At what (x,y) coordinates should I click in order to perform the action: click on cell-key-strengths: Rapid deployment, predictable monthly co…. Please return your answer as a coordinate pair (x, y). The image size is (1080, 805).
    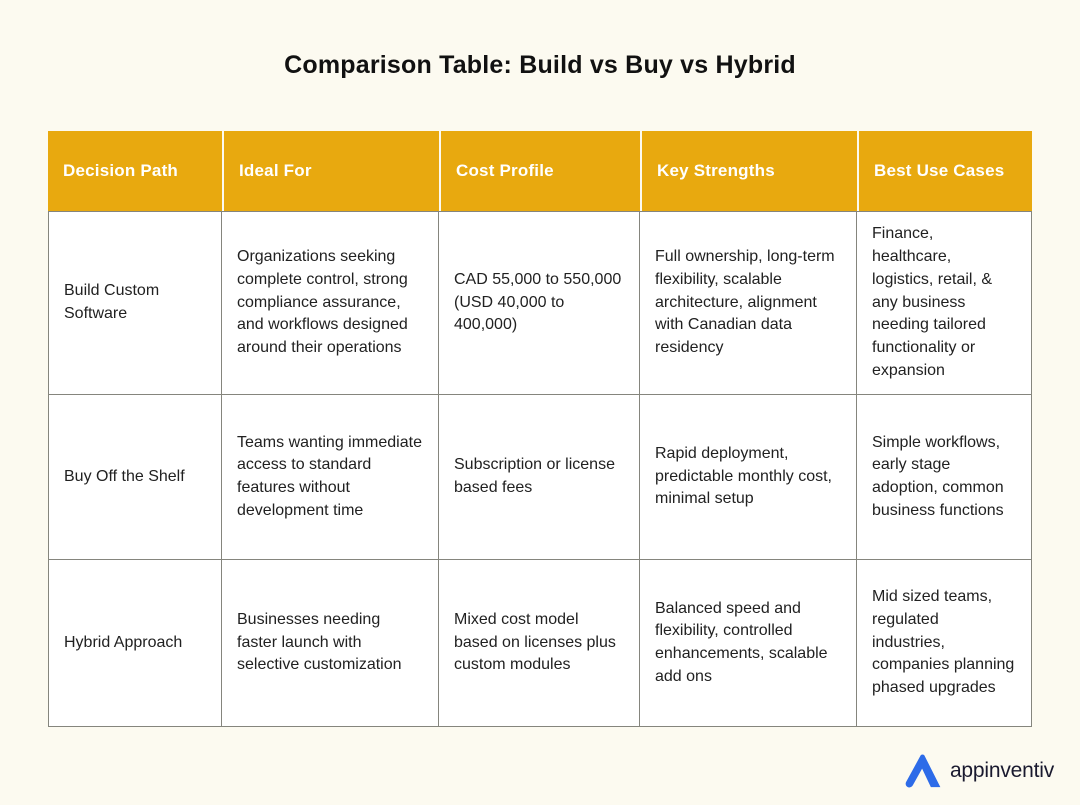
    Looking at the image, I should click on (748, 477).